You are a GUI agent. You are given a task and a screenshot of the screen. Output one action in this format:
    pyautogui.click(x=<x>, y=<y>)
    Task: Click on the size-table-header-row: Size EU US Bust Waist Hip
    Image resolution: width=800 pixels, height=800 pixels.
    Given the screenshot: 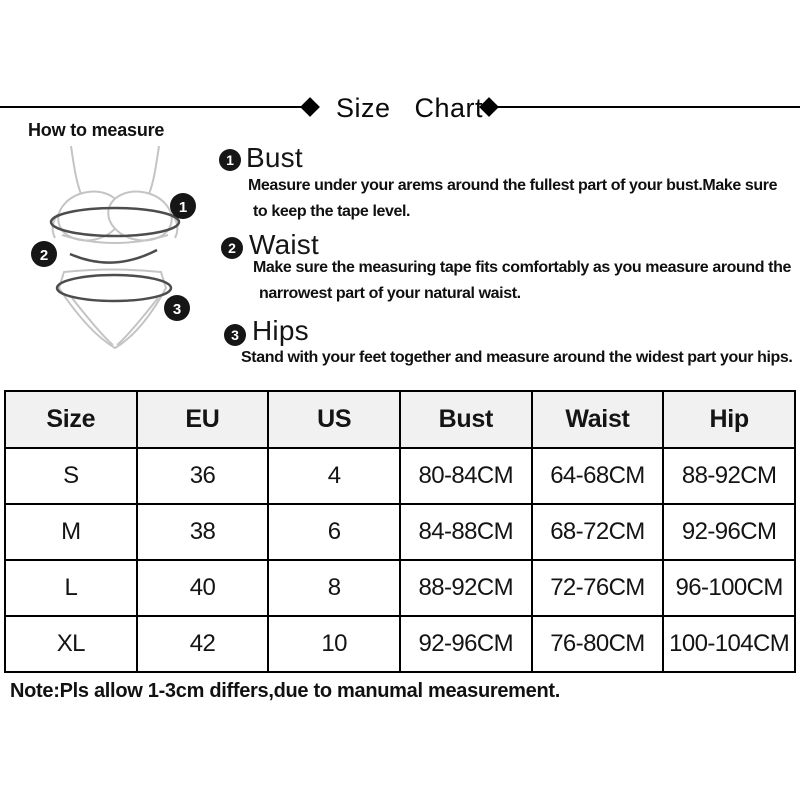 What is the action you would take?
    pyautogui.click(x=400, y=419)
    